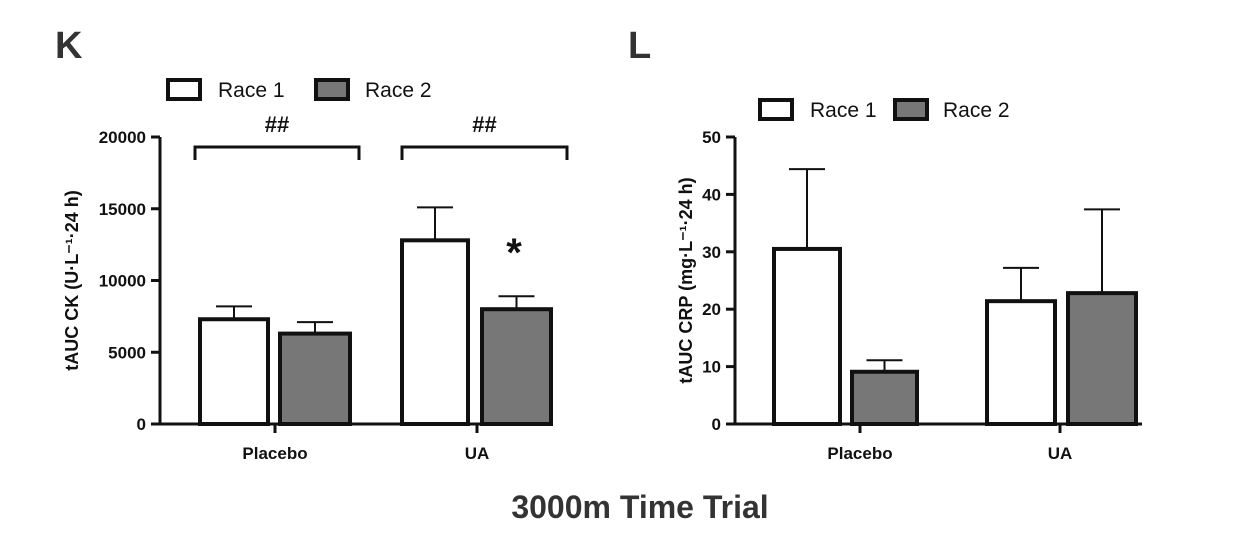  What do you see at coordinates (686, 280) in the screenshot?
I see `y-axis-label: tAUC CRP (mg·L⁻¹·24 h)` at bounding box center [686, 280].